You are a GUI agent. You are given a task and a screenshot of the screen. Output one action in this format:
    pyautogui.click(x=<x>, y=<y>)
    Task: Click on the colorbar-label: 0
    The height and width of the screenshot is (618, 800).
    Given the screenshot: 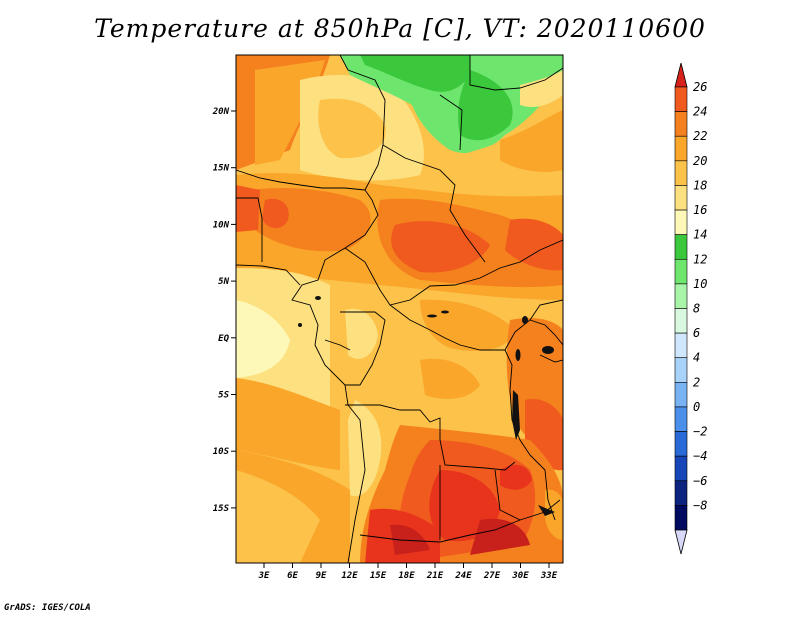 What is the action you would take?
    pyautogui.click(x=696, y=407)
    